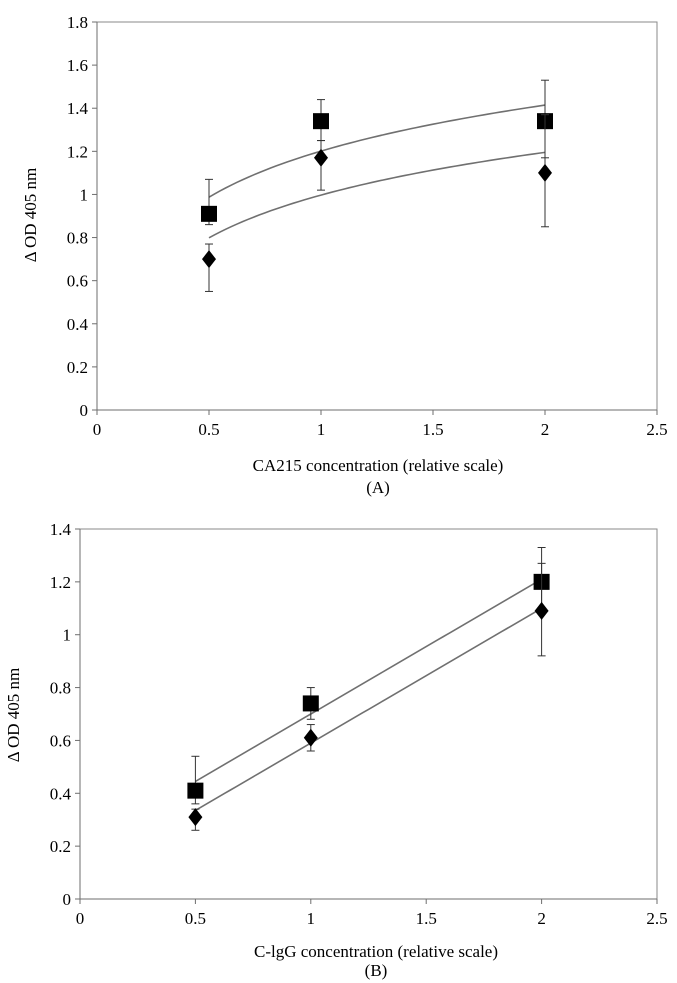 The width and height of the screenshot is (677, 983). I want to click on x-axis-title: C-lgG concentration (relative scale), so click(376, 951).